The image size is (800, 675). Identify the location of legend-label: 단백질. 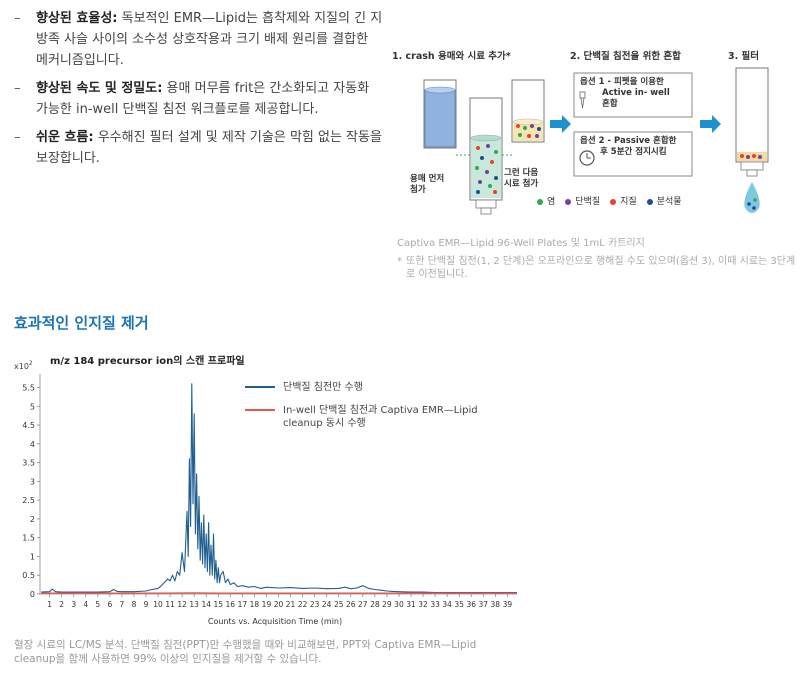
(588, 202).